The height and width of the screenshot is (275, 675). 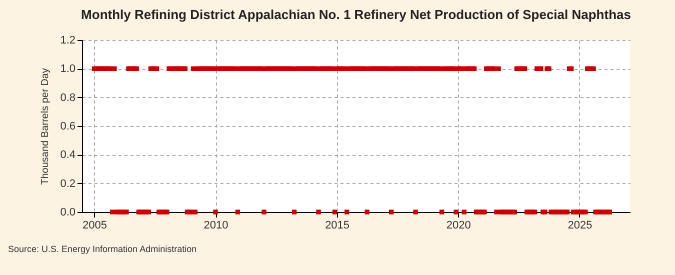 I want to click on y-tick-label: 1.2, so click(x=68, y=40).